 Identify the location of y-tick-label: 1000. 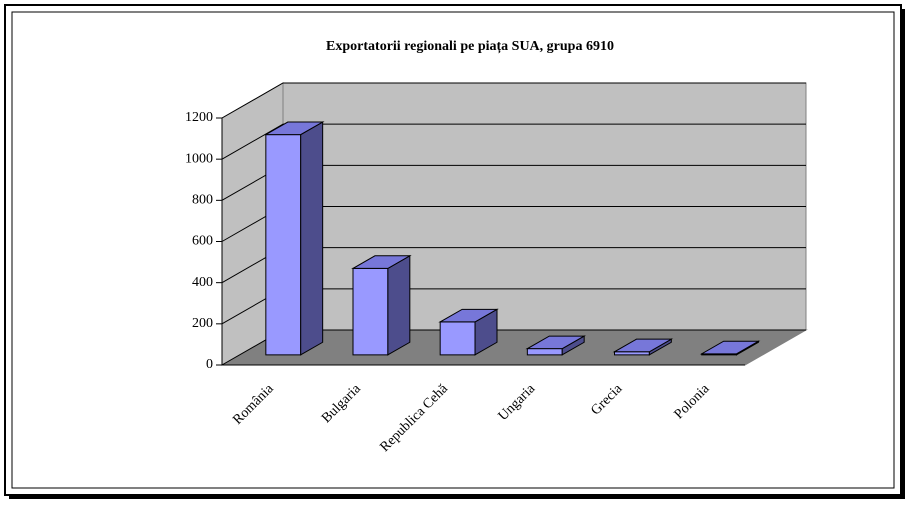
(199, 158).